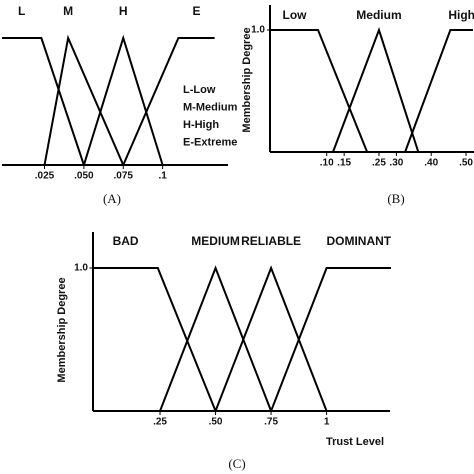 The image size is (474, 474). What do you see at coordinates (358, 241) in the screenshot?
I see `series-label: DOMINANT` at bounding box center [358, 241].